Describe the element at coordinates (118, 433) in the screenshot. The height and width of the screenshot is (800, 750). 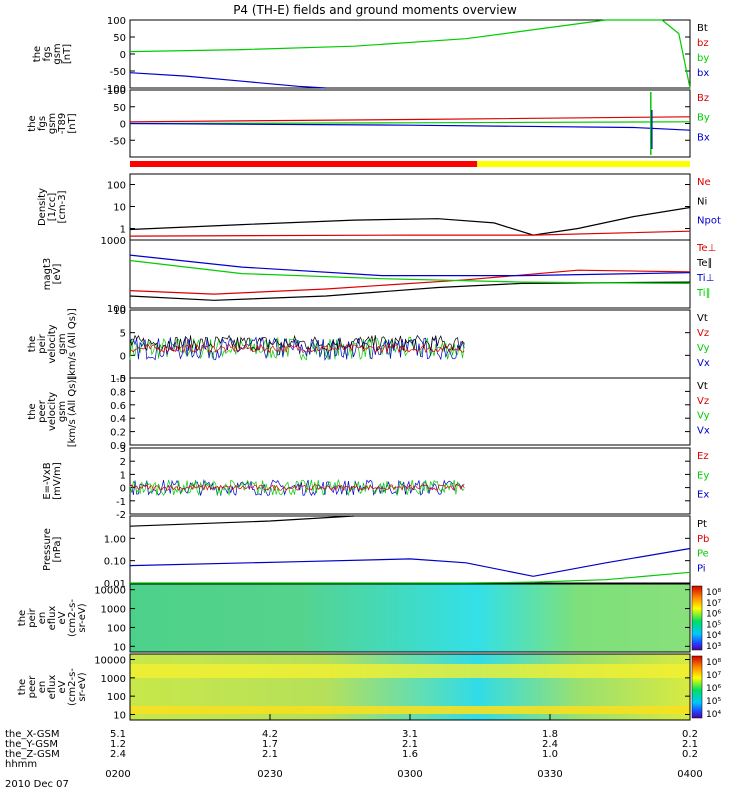
I see `y-tick-label: 0.2` at that location.